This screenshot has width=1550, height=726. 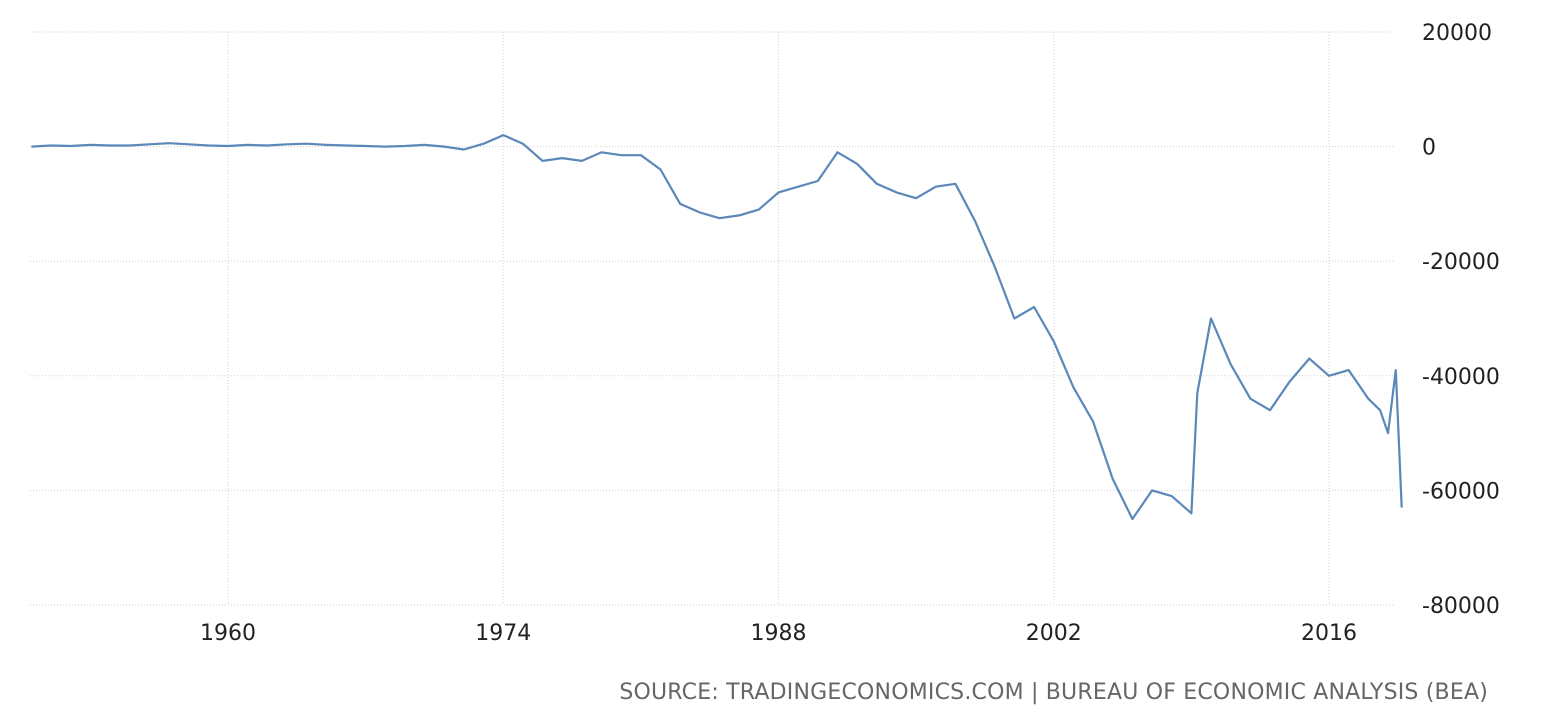 I want to click on y-tick-label: -20000, so click(x=1461, y=262).